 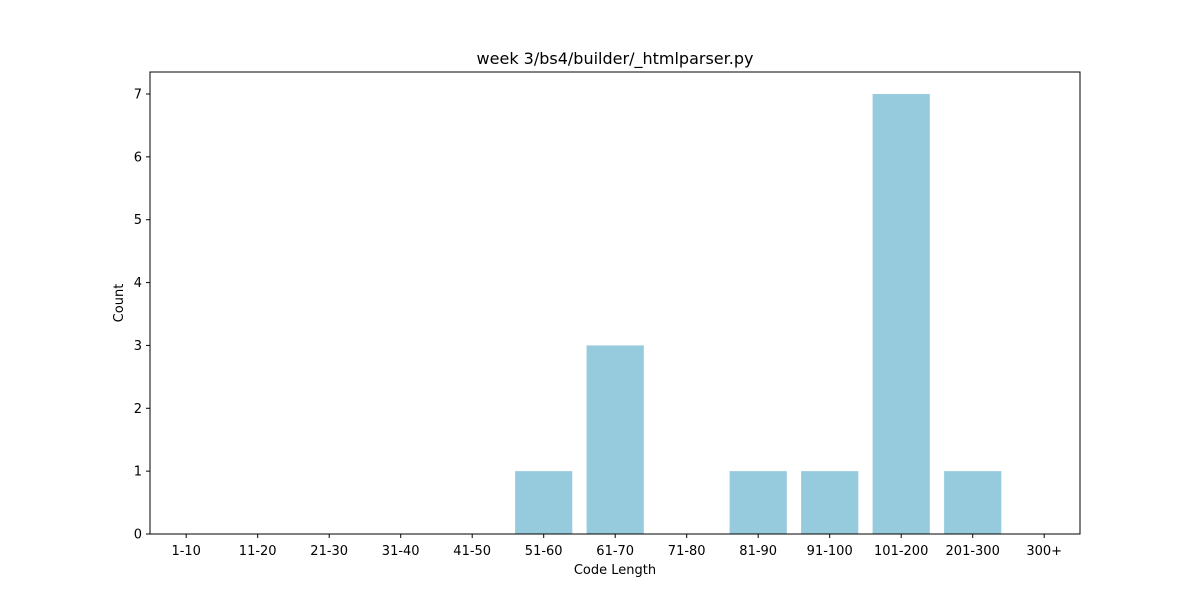 I want to click on x-tick-label: 21-30, so click(x=329, y=551).